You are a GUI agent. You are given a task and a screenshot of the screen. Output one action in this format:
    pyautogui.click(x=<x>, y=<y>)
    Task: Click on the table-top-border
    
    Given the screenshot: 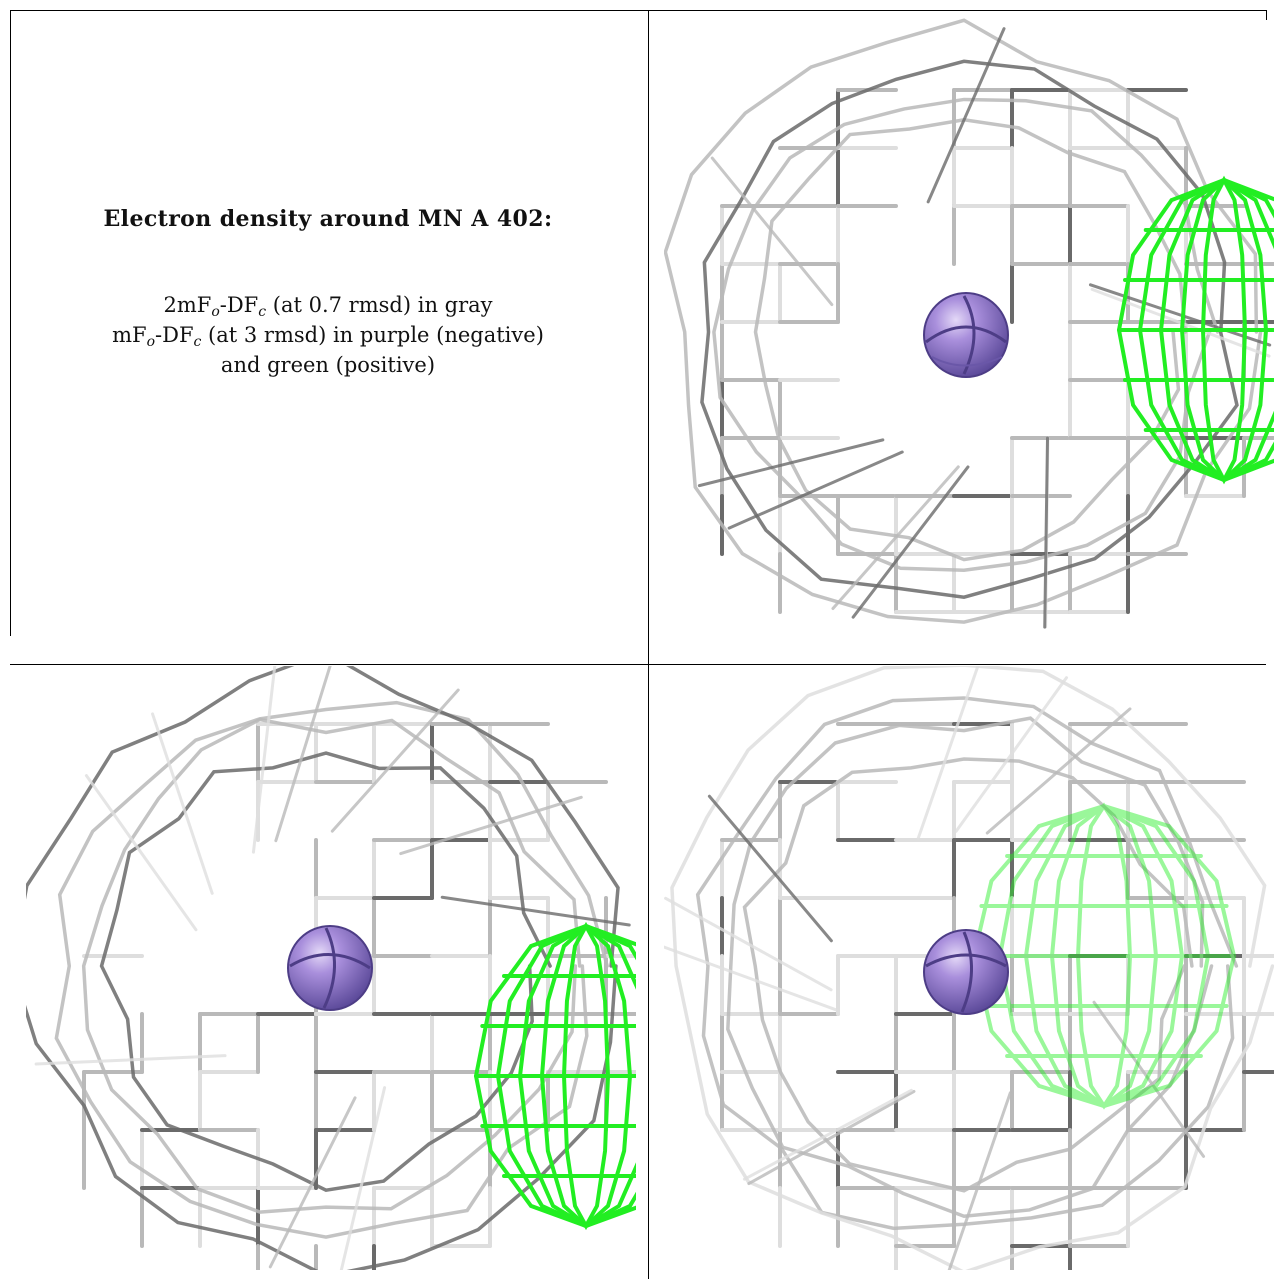 What is the action you would take?
    pyautogui.click(x=638, y=10)
    